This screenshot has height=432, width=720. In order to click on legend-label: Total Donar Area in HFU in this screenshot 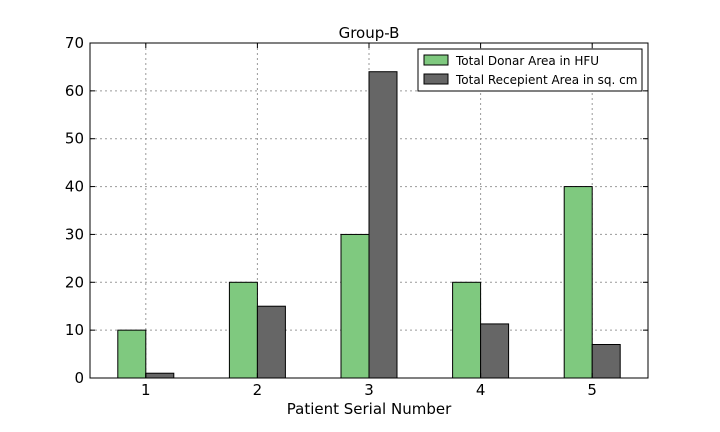, I will do `click(527, 61)`.